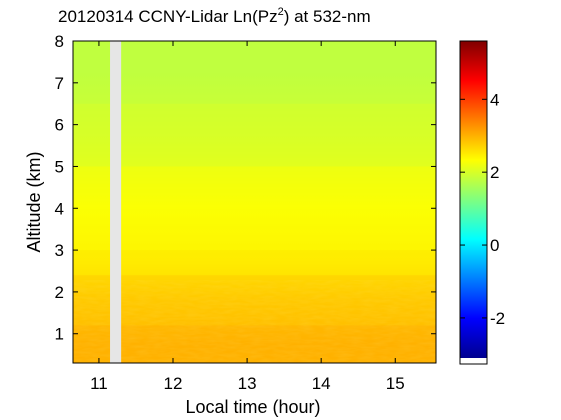  What do you see at coordinates (494, 99) in the screenshot?
I see `colorbar-tick-label: 4` at bounding box center [494, 99].